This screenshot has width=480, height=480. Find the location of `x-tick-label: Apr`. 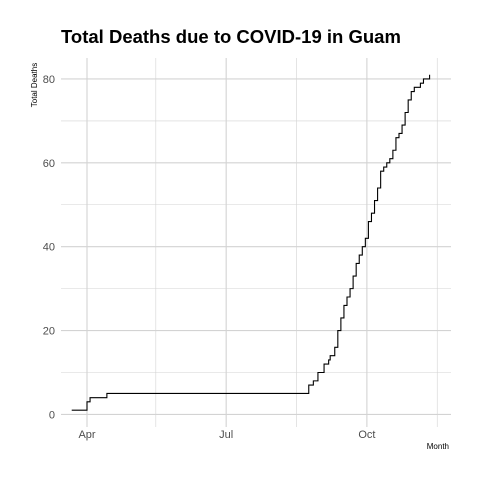

x-tick-label: Apr is located at coordinates (86, 435).